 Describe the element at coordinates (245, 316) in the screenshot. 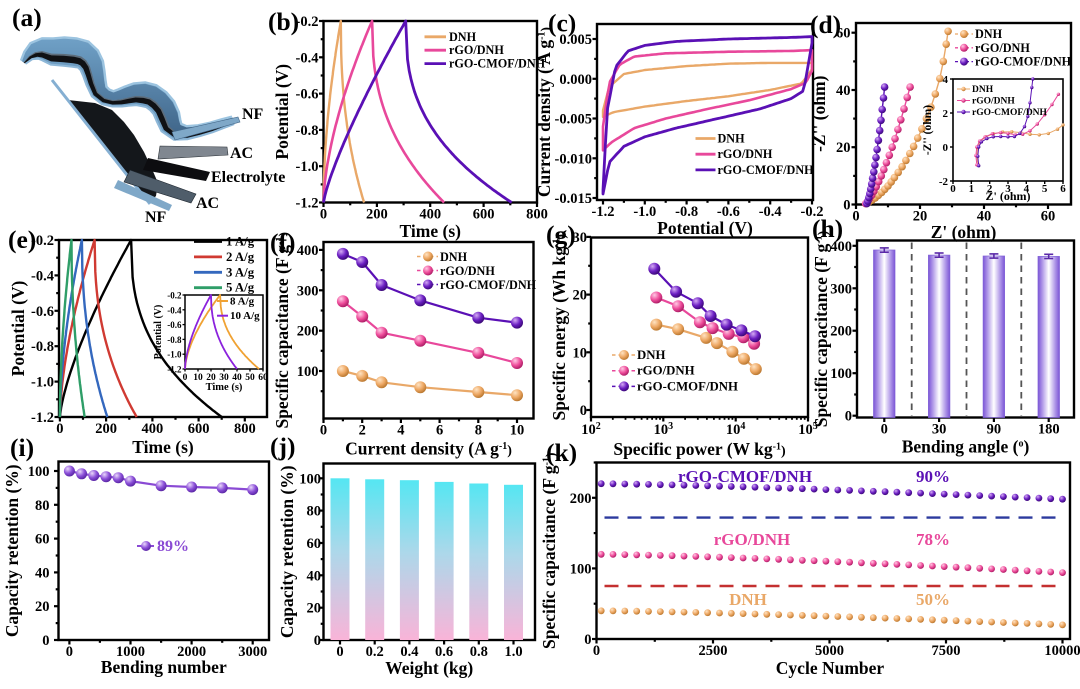

I see `svg-text: 10 A/g` at that location.